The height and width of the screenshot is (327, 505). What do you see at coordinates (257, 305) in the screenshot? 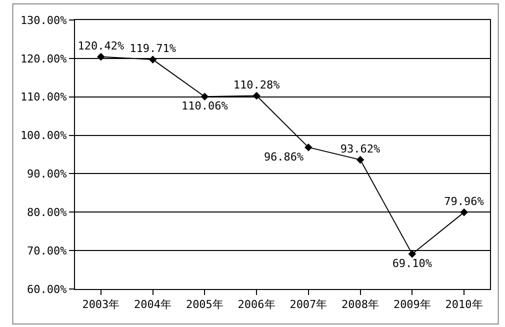
I see `x-tick-label: 2006年` at bounding box center [257, 305].